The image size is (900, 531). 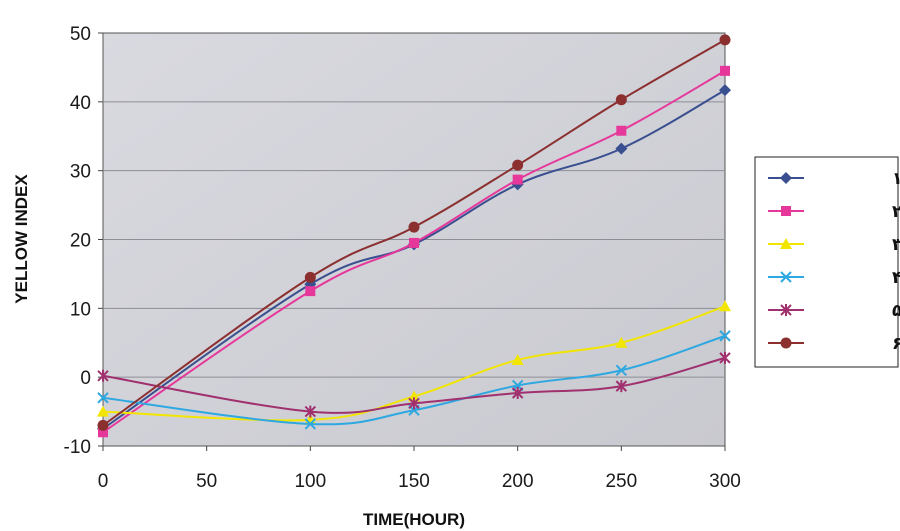 I want to click on legend-item: نمونه ۱, so click(x=834, y=179).